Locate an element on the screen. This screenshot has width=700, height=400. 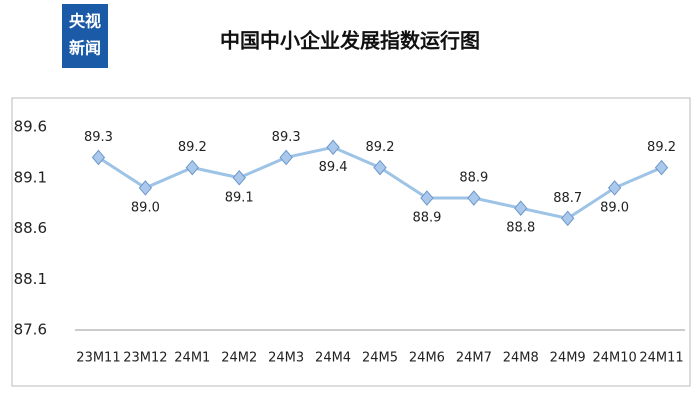
x-tick-label: 23M11 is located at coordinates (98, 358).